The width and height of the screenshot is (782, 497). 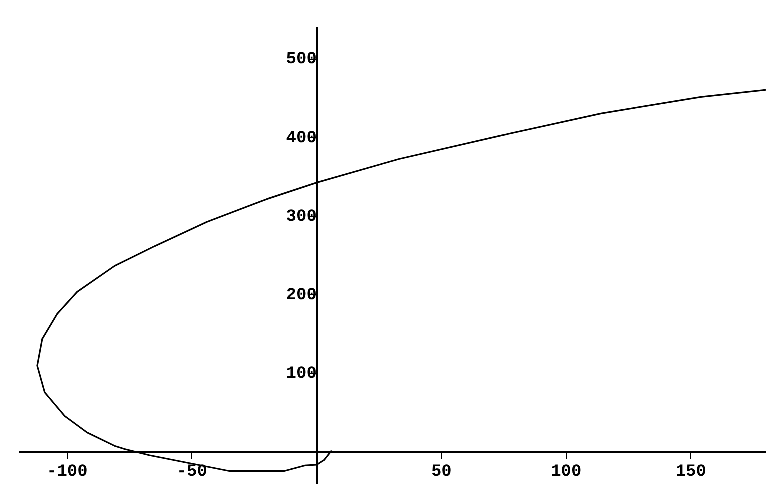 What do you see at coordinates (301, 296) in the screenshot?
I see `y-tick-label: 200` at bounding box center [301, 296].